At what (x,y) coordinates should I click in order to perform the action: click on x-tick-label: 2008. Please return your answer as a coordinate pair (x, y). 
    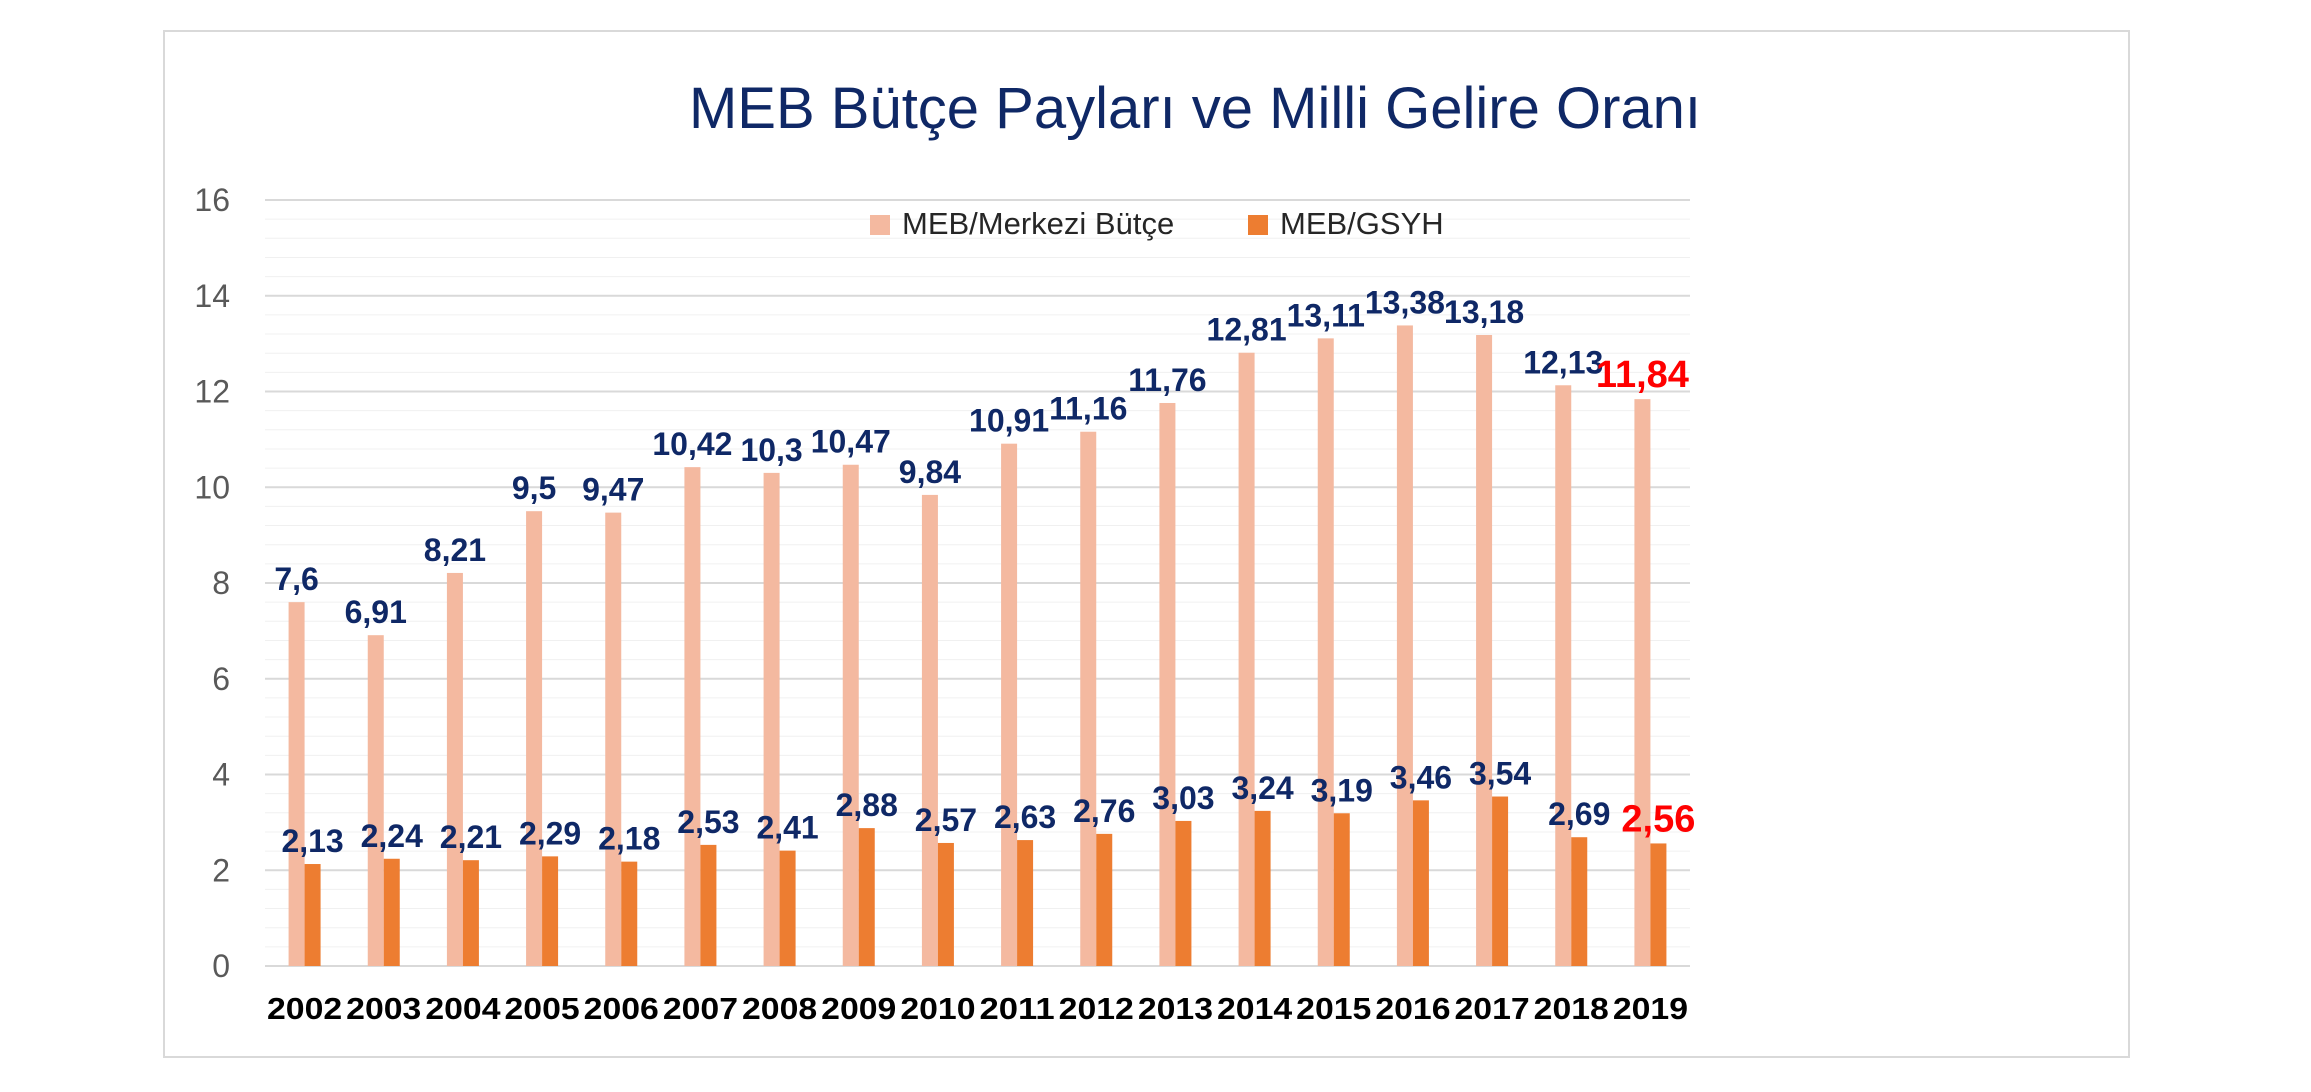
    Looking at the image, I should click on (779, 1008).